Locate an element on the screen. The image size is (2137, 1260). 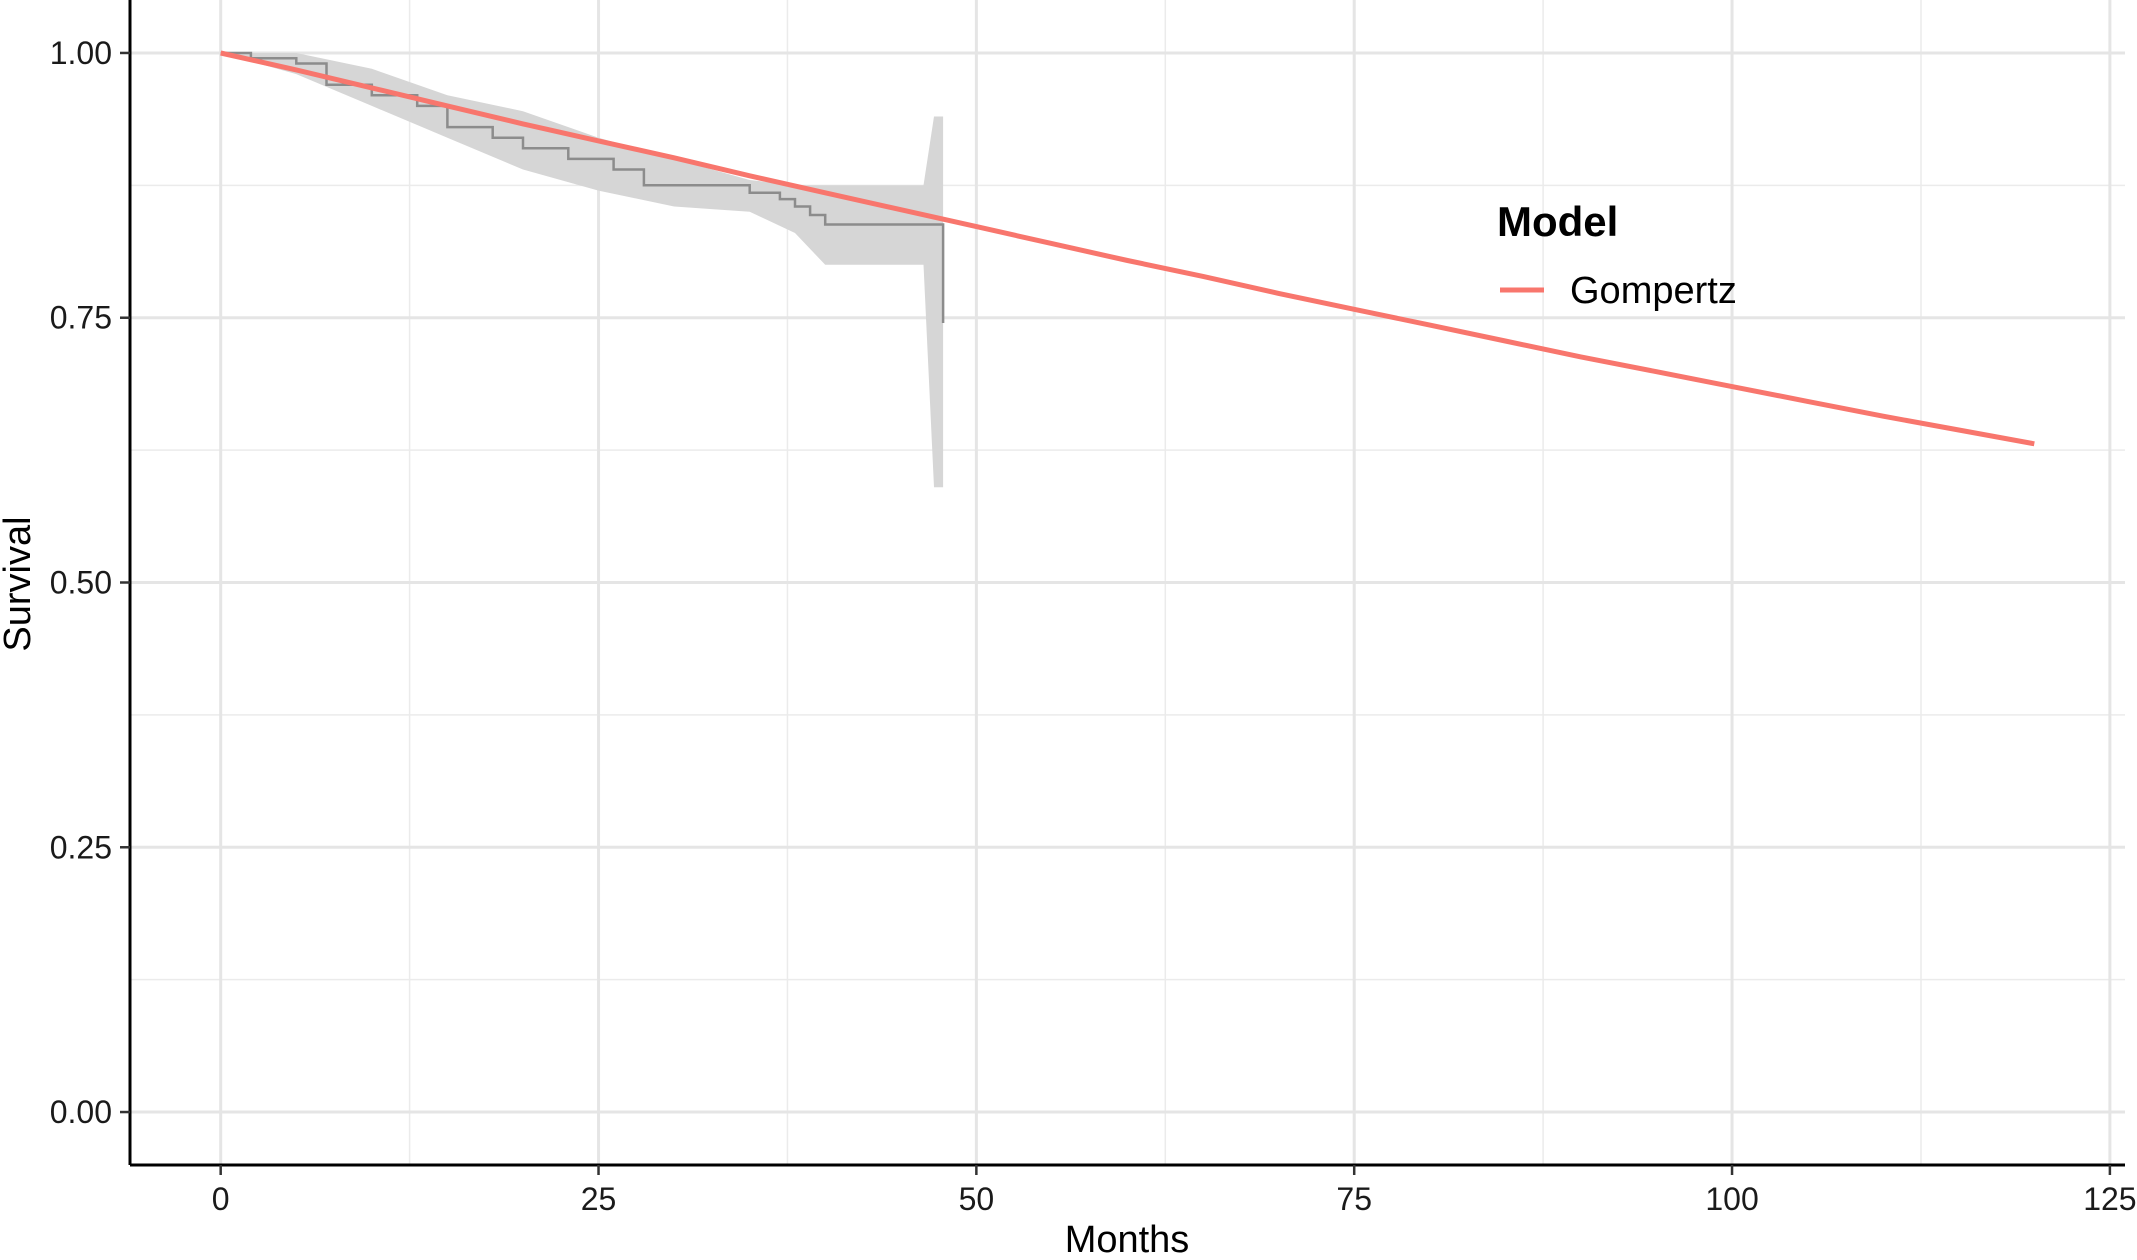
y-axis-title: Survival is located at coordinates (19, 583).